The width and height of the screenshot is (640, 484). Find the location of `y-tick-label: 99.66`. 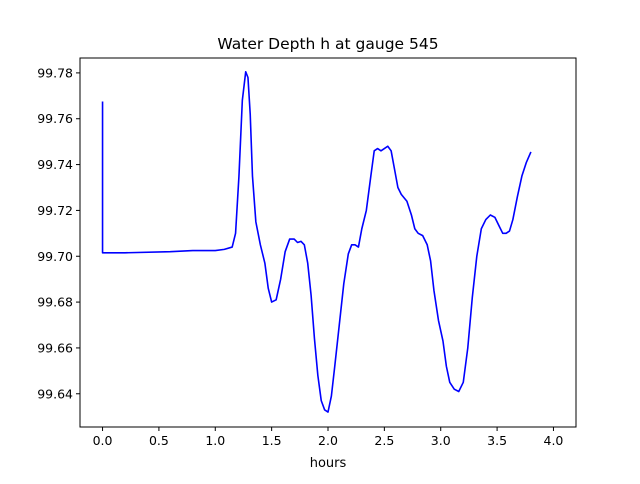

y-tick-label: 99.66 is located at coordinates (55, 347).